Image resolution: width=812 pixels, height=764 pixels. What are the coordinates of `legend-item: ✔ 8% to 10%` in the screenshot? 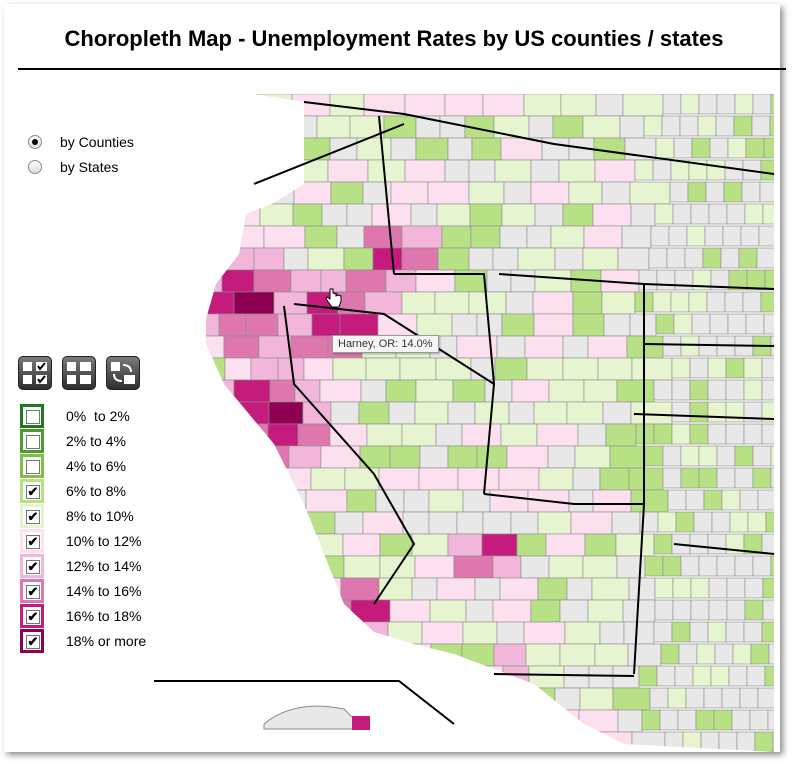 It's located at (77, 516).